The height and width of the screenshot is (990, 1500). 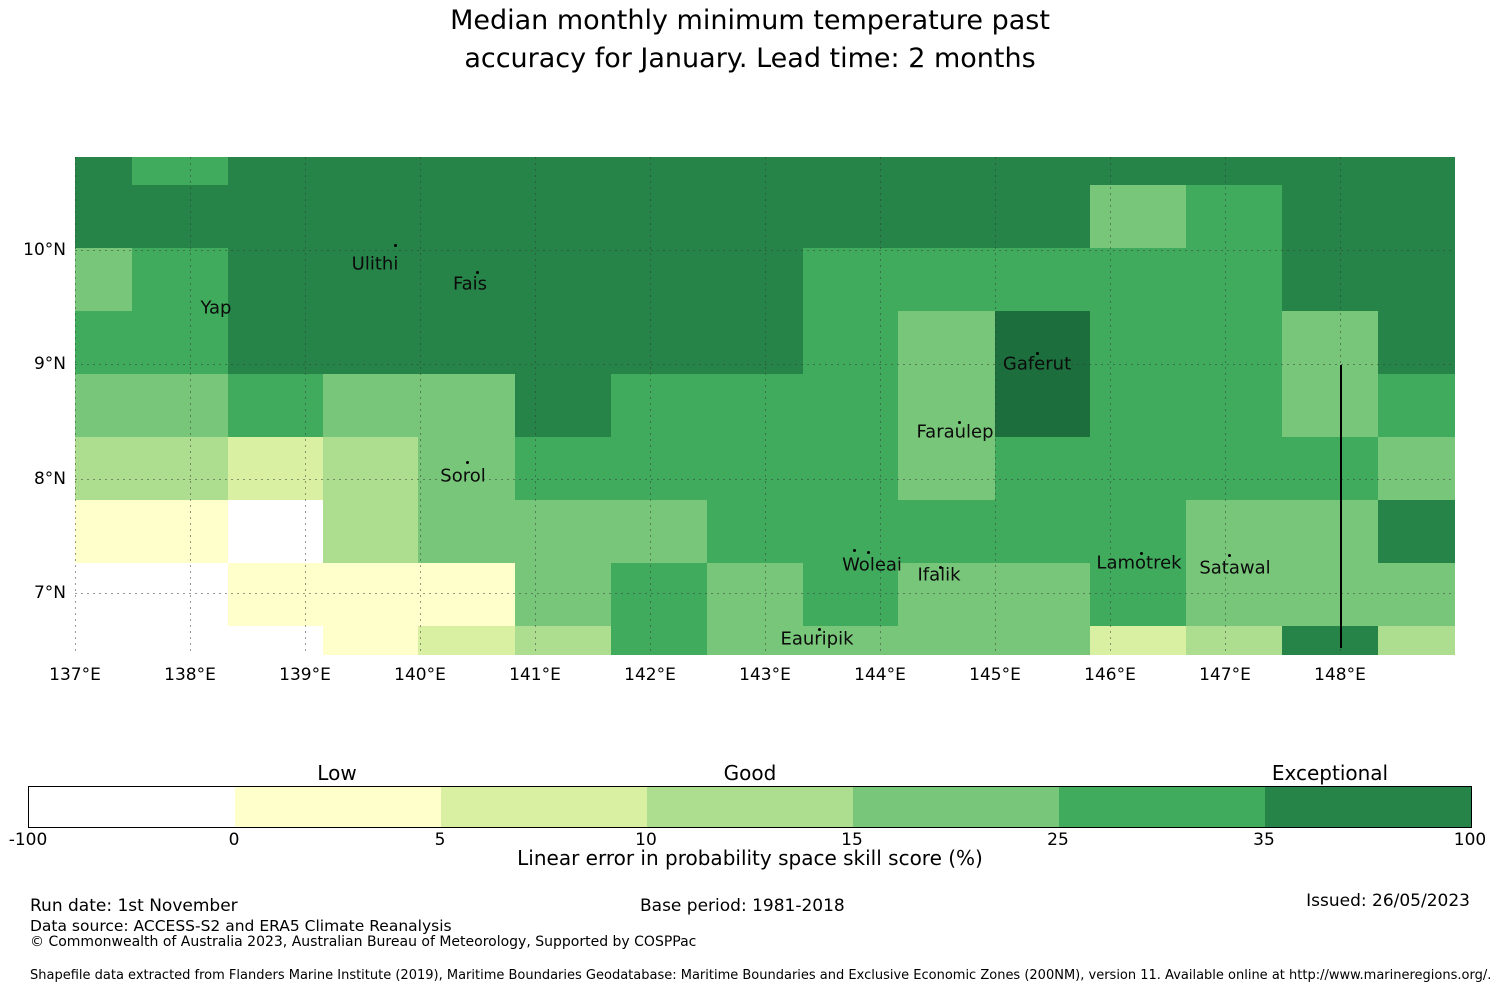 What do you see at coordinates (1139, 563) in the screenshot?
I see `island-label: Lamotrek` at bounding box center [1139, 563].